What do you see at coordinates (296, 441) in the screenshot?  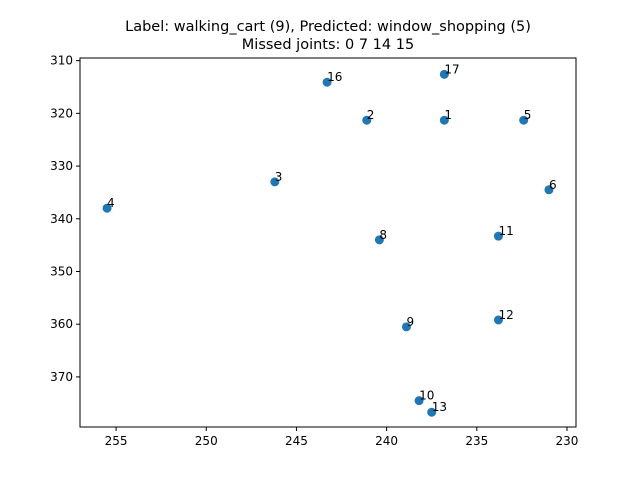 I see `x-tick-label: 245` at bounding box center [296, 441].